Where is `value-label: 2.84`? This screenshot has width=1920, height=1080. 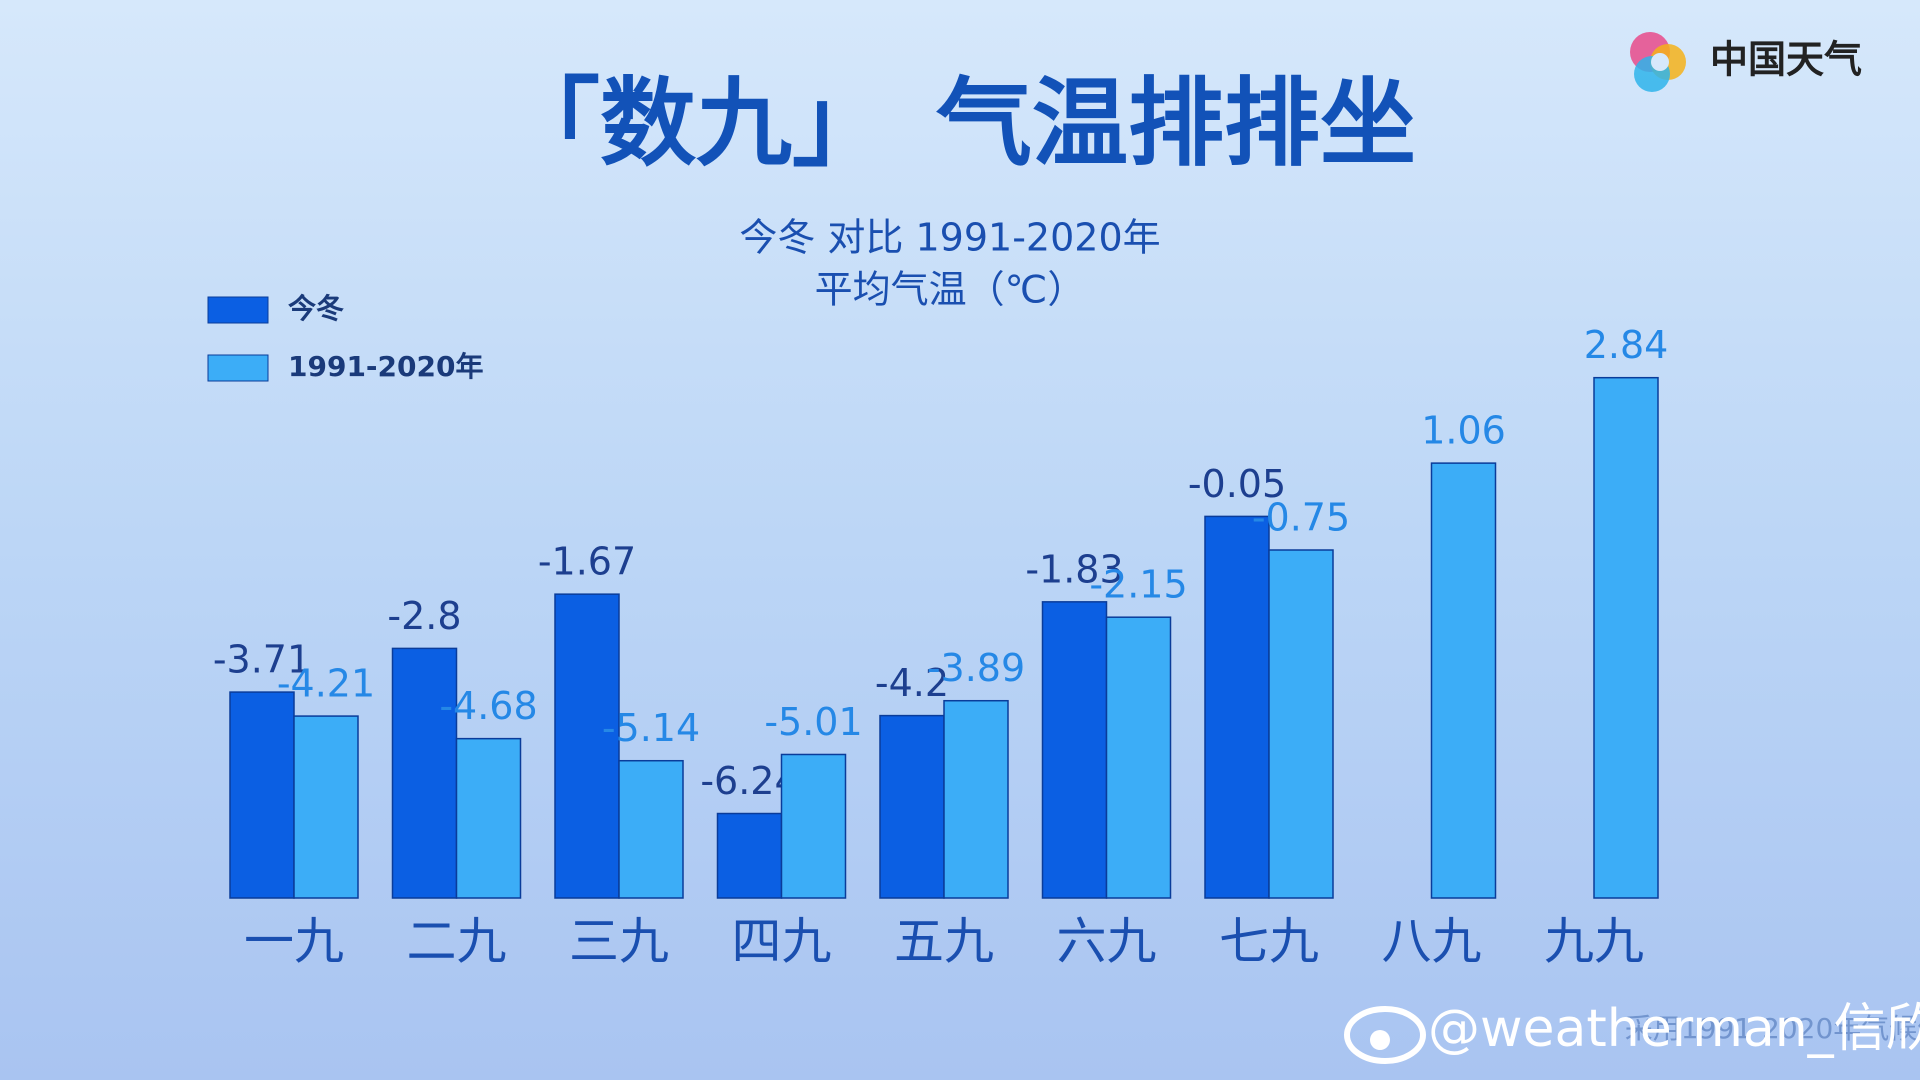
value-label: 2.84 is located at coordinates (1626, 345).